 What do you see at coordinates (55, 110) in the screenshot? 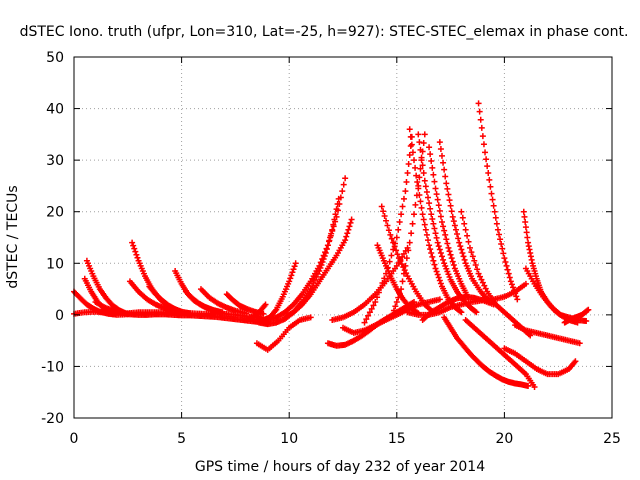
I see `y-tick-label: 40` at bounding box center [55, 110].